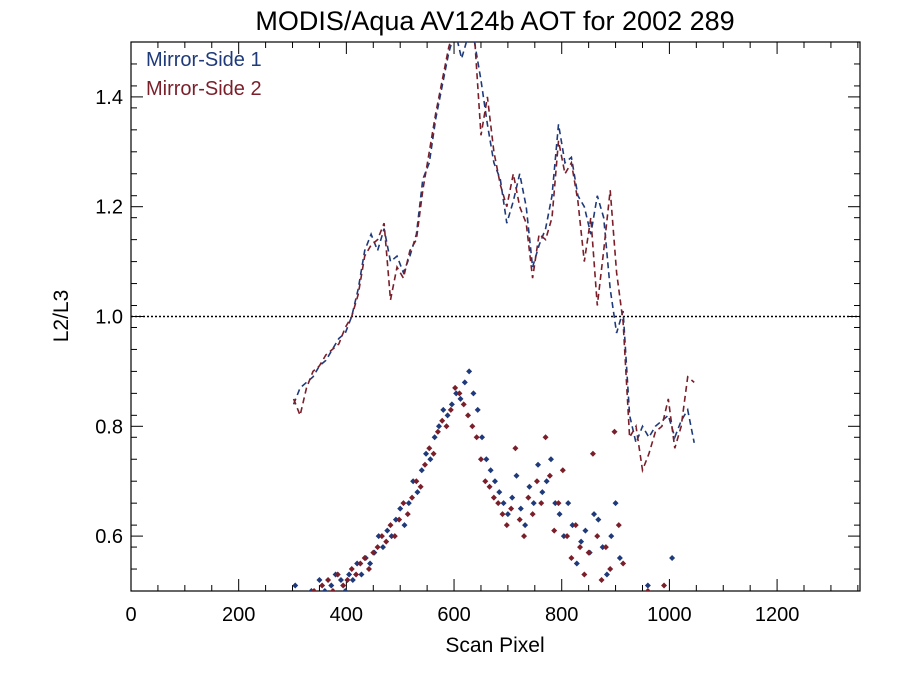 This screenshot has width=900, height=675. I want to click on x-tick-label: 800, so click(561, 615).